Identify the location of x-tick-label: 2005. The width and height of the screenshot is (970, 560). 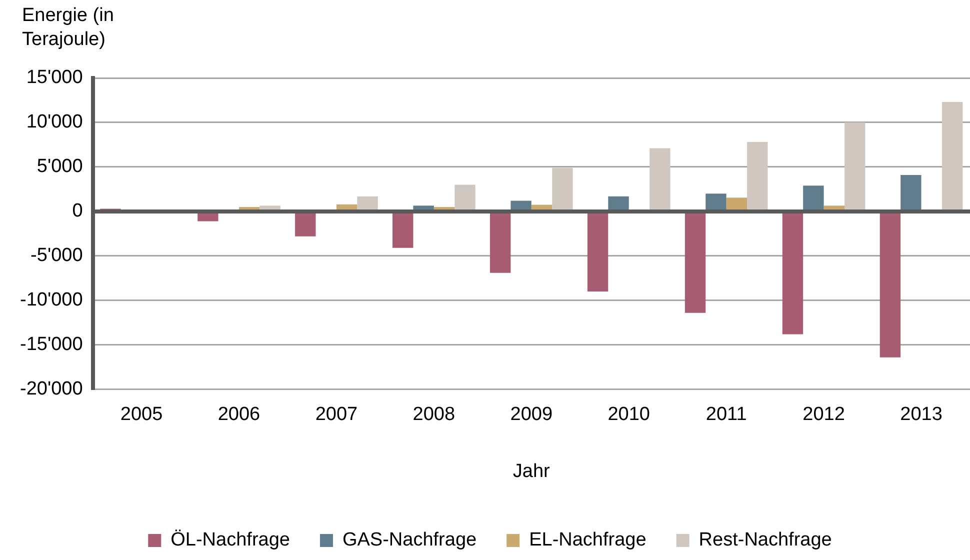
(141, 415).